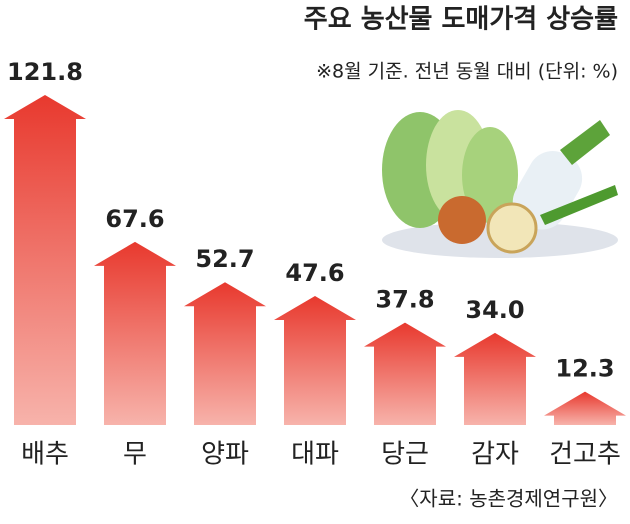  What do you see at coordinates (500, 184) in the screenshot?
I see `vegetable-illustration` at bounding box center [500, 184].